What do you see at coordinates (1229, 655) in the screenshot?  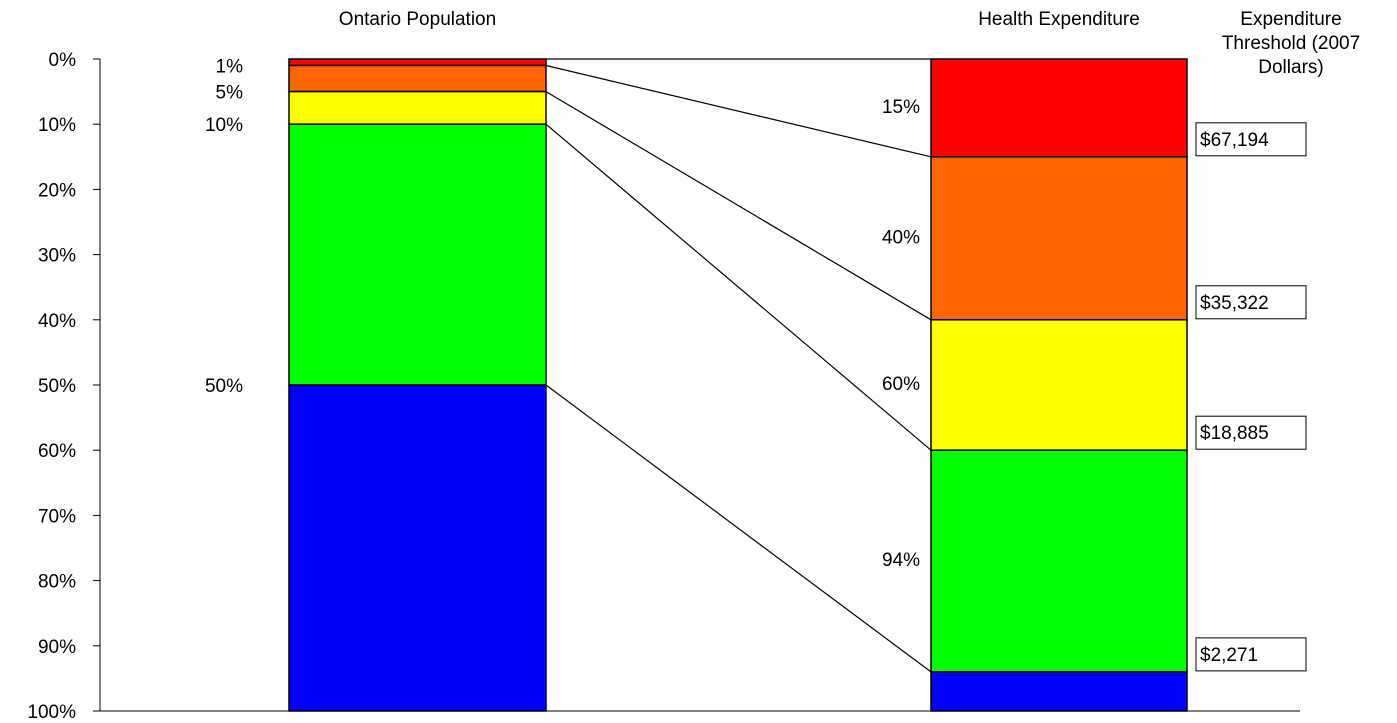 I see `threshold-label: $2,271` at bounding box center [1229, 655].